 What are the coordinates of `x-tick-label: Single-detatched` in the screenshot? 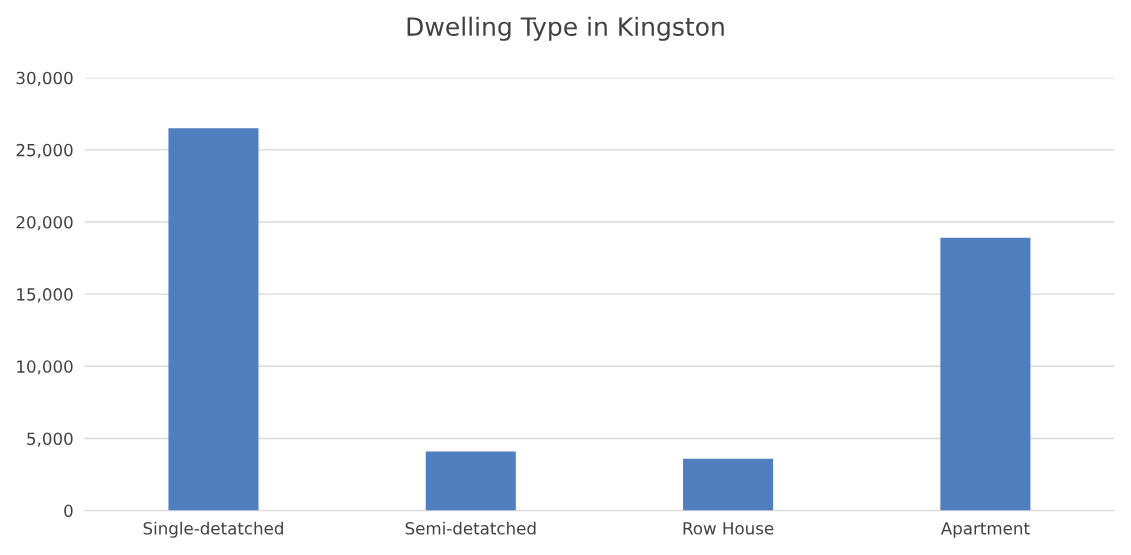 It's located at (213, 529).